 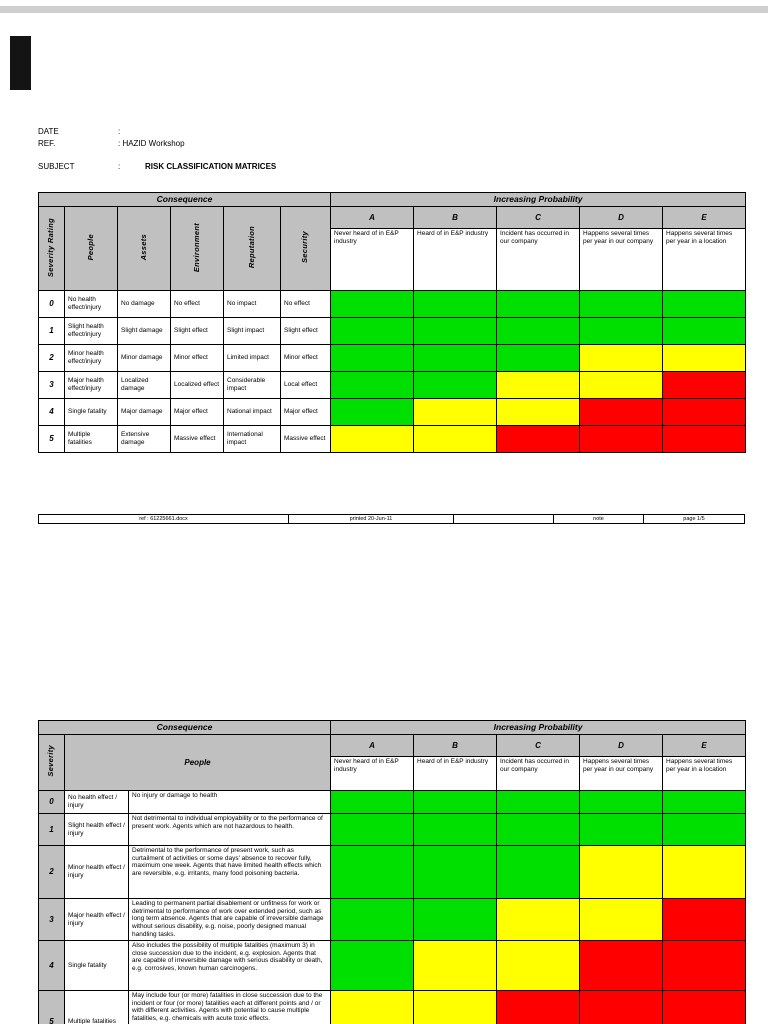 What do you see at coordinates (184, 199) in the screenshot?
I see `consequence-header: Consequence` at bounding box center [184, 199].